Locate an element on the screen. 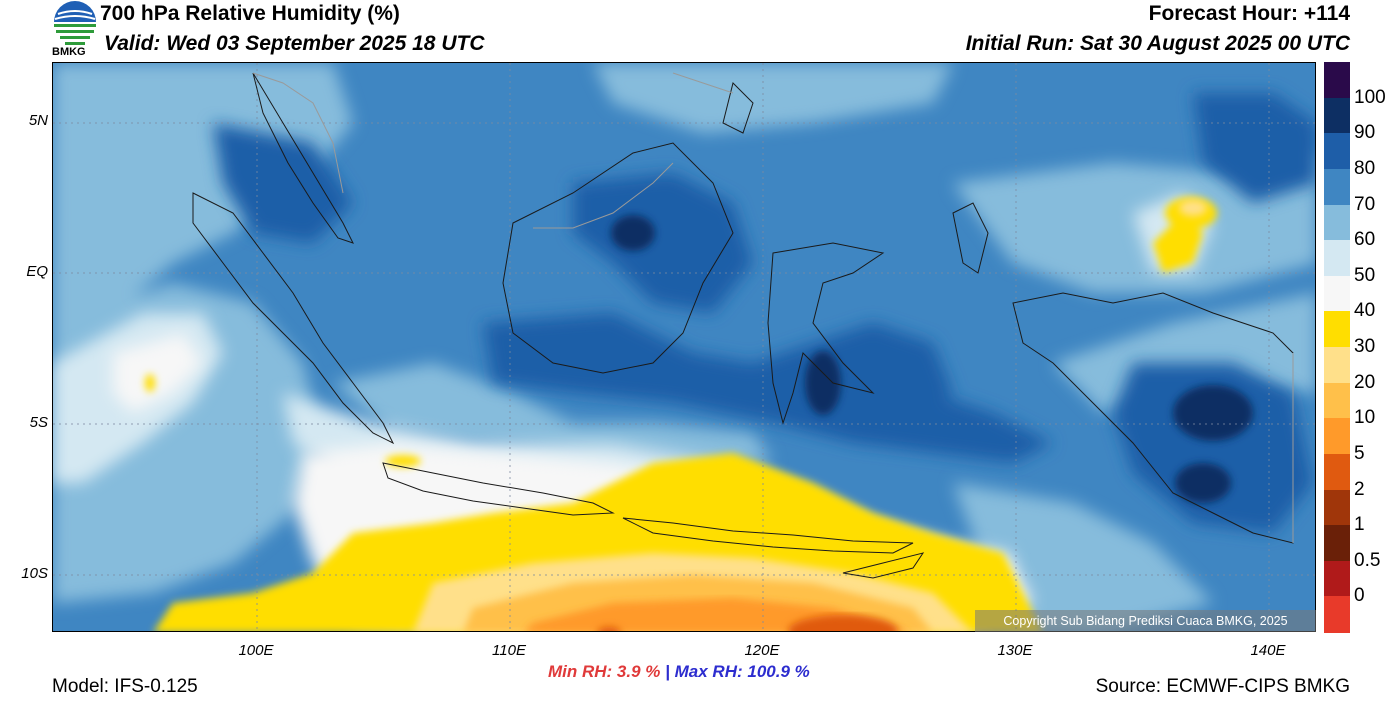 The width and height of the screenshot is (1400, 709). lon-label-100e: 100E is located at coordinates (256, 650).